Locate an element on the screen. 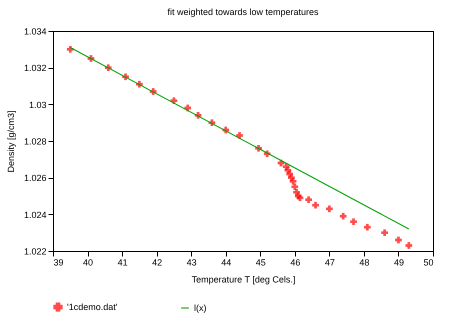 The image size is (450, 320). x-tick-label: 39 is located at coordinates (59, 263).